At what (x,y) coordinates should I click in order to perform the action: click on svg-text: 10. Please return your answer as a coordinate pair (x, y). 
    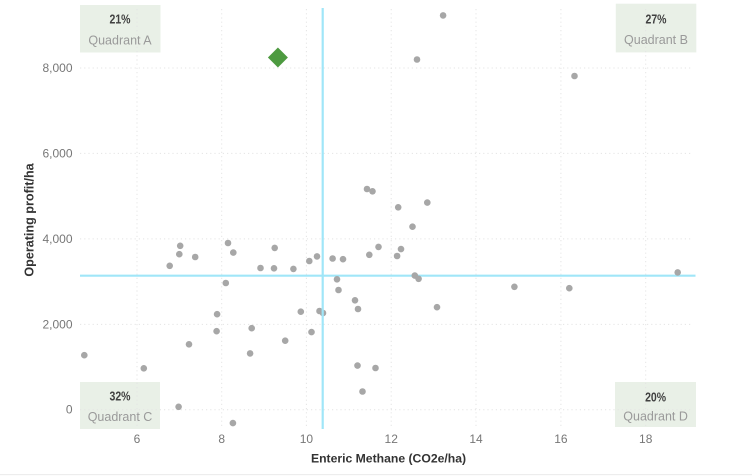
    Looking at the image, I should click on (307, 439).